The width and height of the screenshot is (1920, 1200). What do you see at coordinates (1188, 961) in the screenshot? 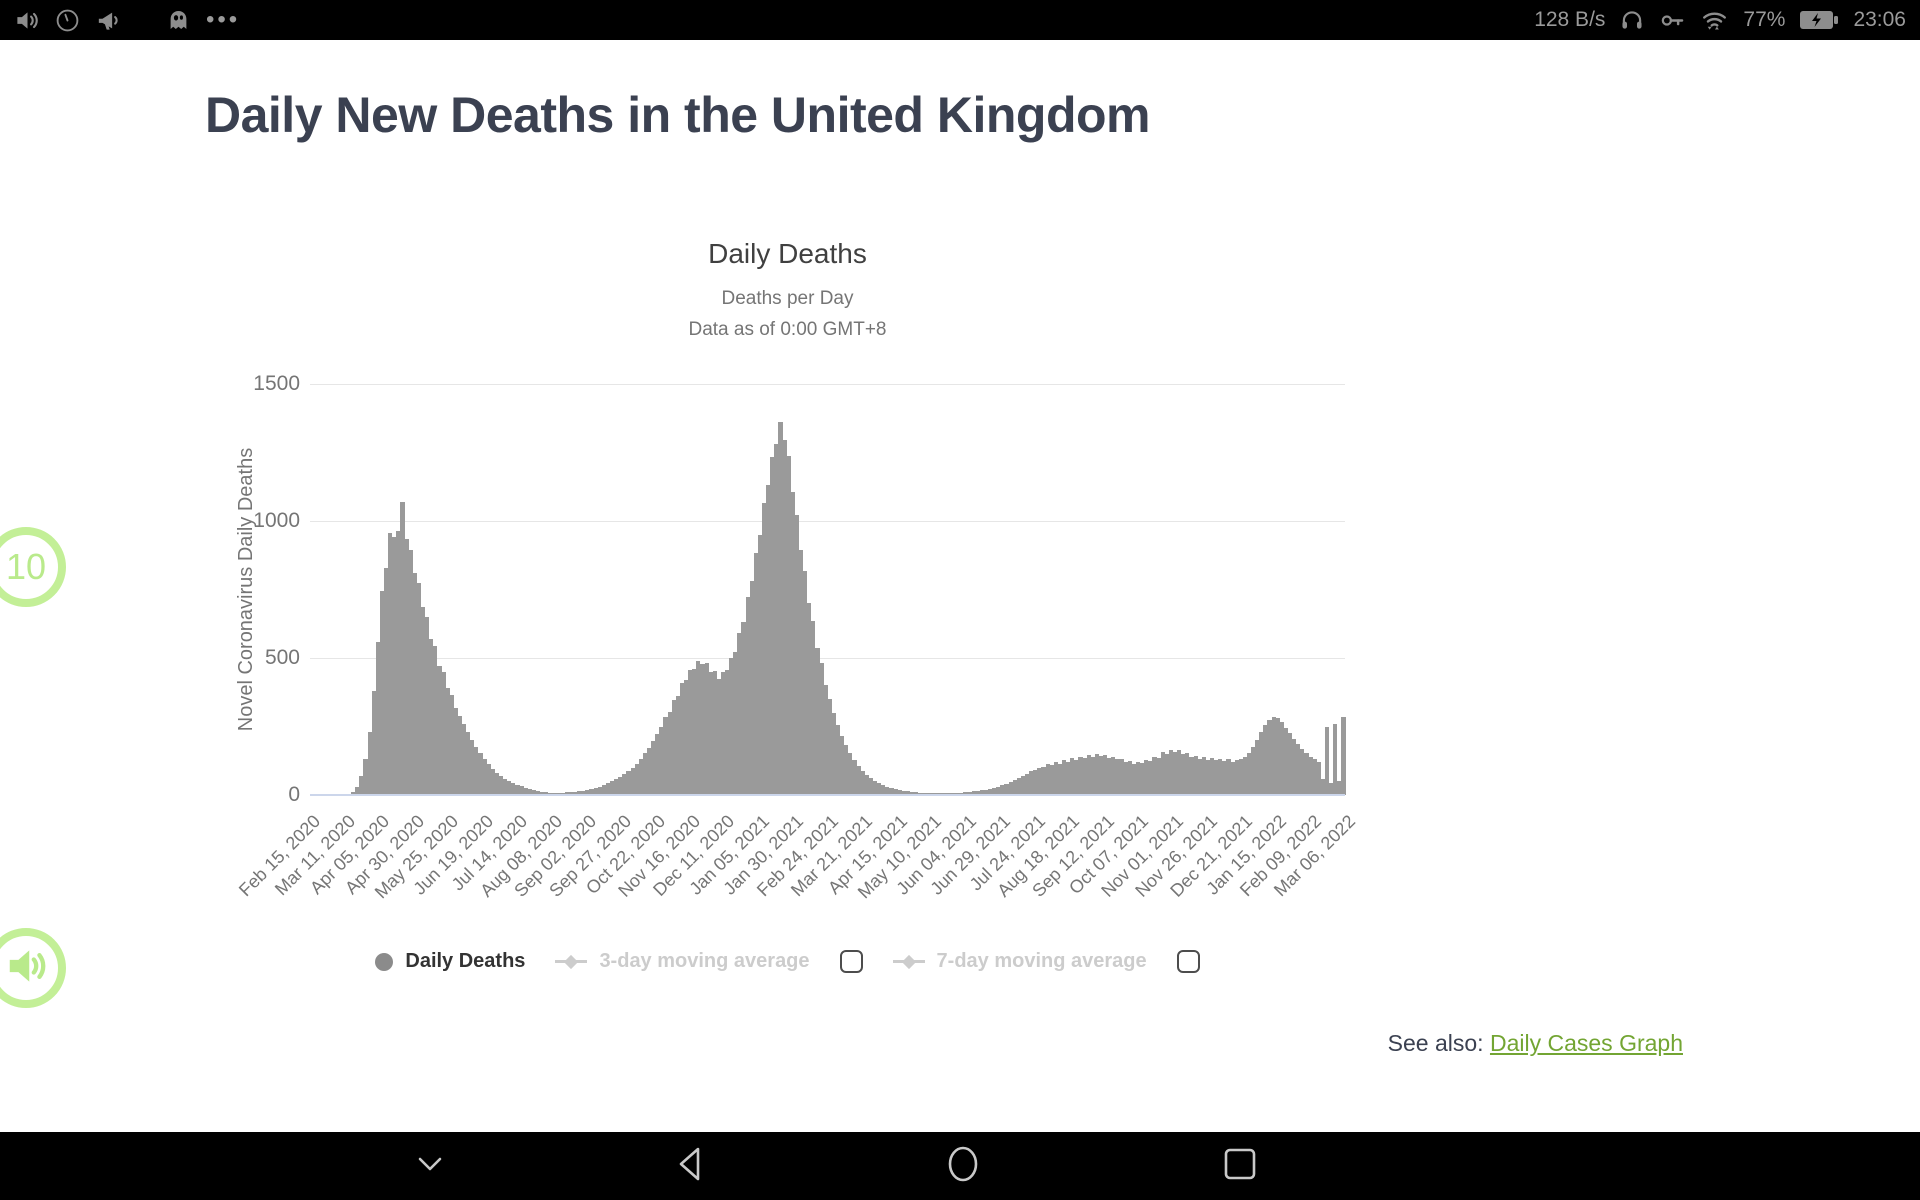
I see `checkbox-7day-average` at bounding box center [1188, 961].